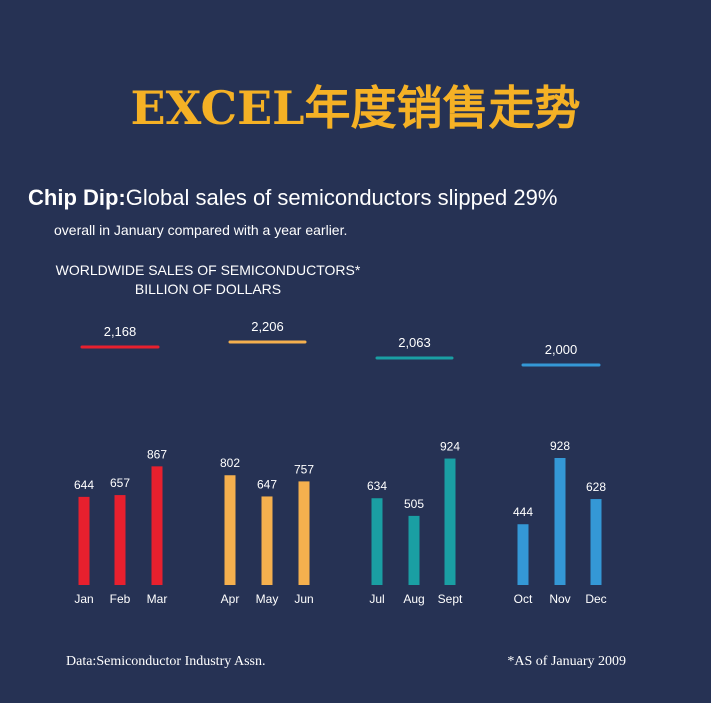  I want to click on bar-value-label: 644, so click(84, 485).